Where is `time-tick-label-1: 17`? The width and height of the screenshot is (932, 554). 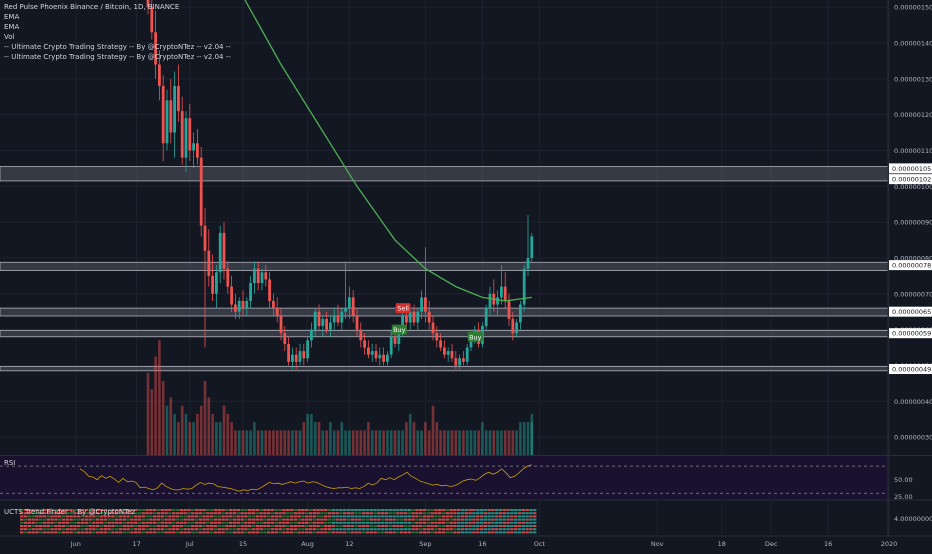
time-tick-label-1: 17 is located at coordinates (136, 544).